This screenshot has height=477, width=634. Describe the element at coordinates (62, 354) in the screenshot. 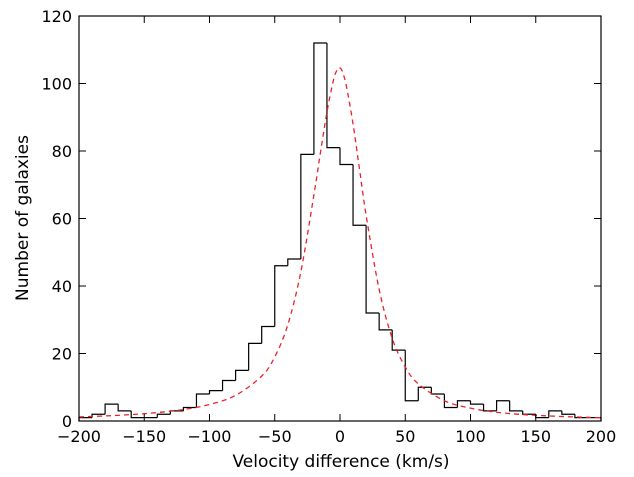

I see `y-tick-label: 20` at that location.